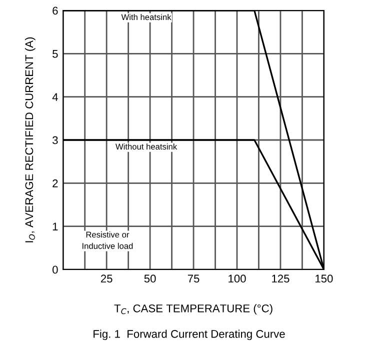 This screenshot has width=378, height=350. What do you see at coordinates (193, 309) in the screenshot?
I see `x-axis-title: T$_{C}$, CASE TEMPERATURE (°C)` at bounding box center [193, 309].